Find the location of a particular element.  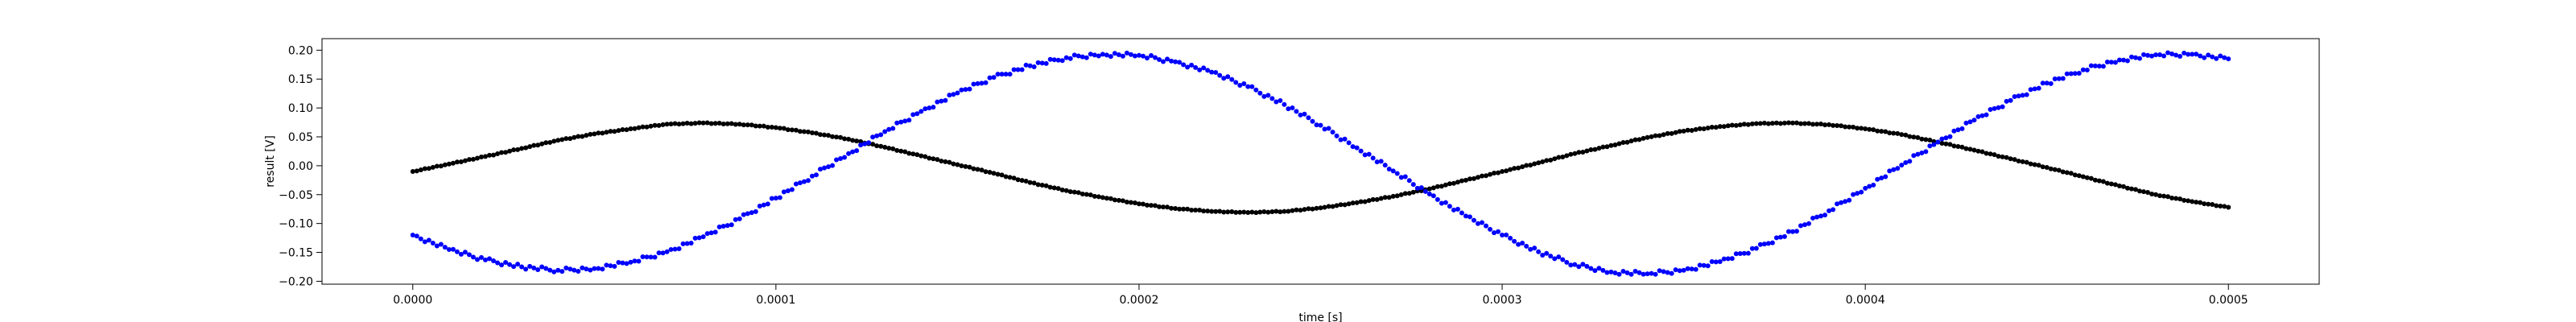

x-tick-label: 0.0004 is located at coordinates (1865, 300).